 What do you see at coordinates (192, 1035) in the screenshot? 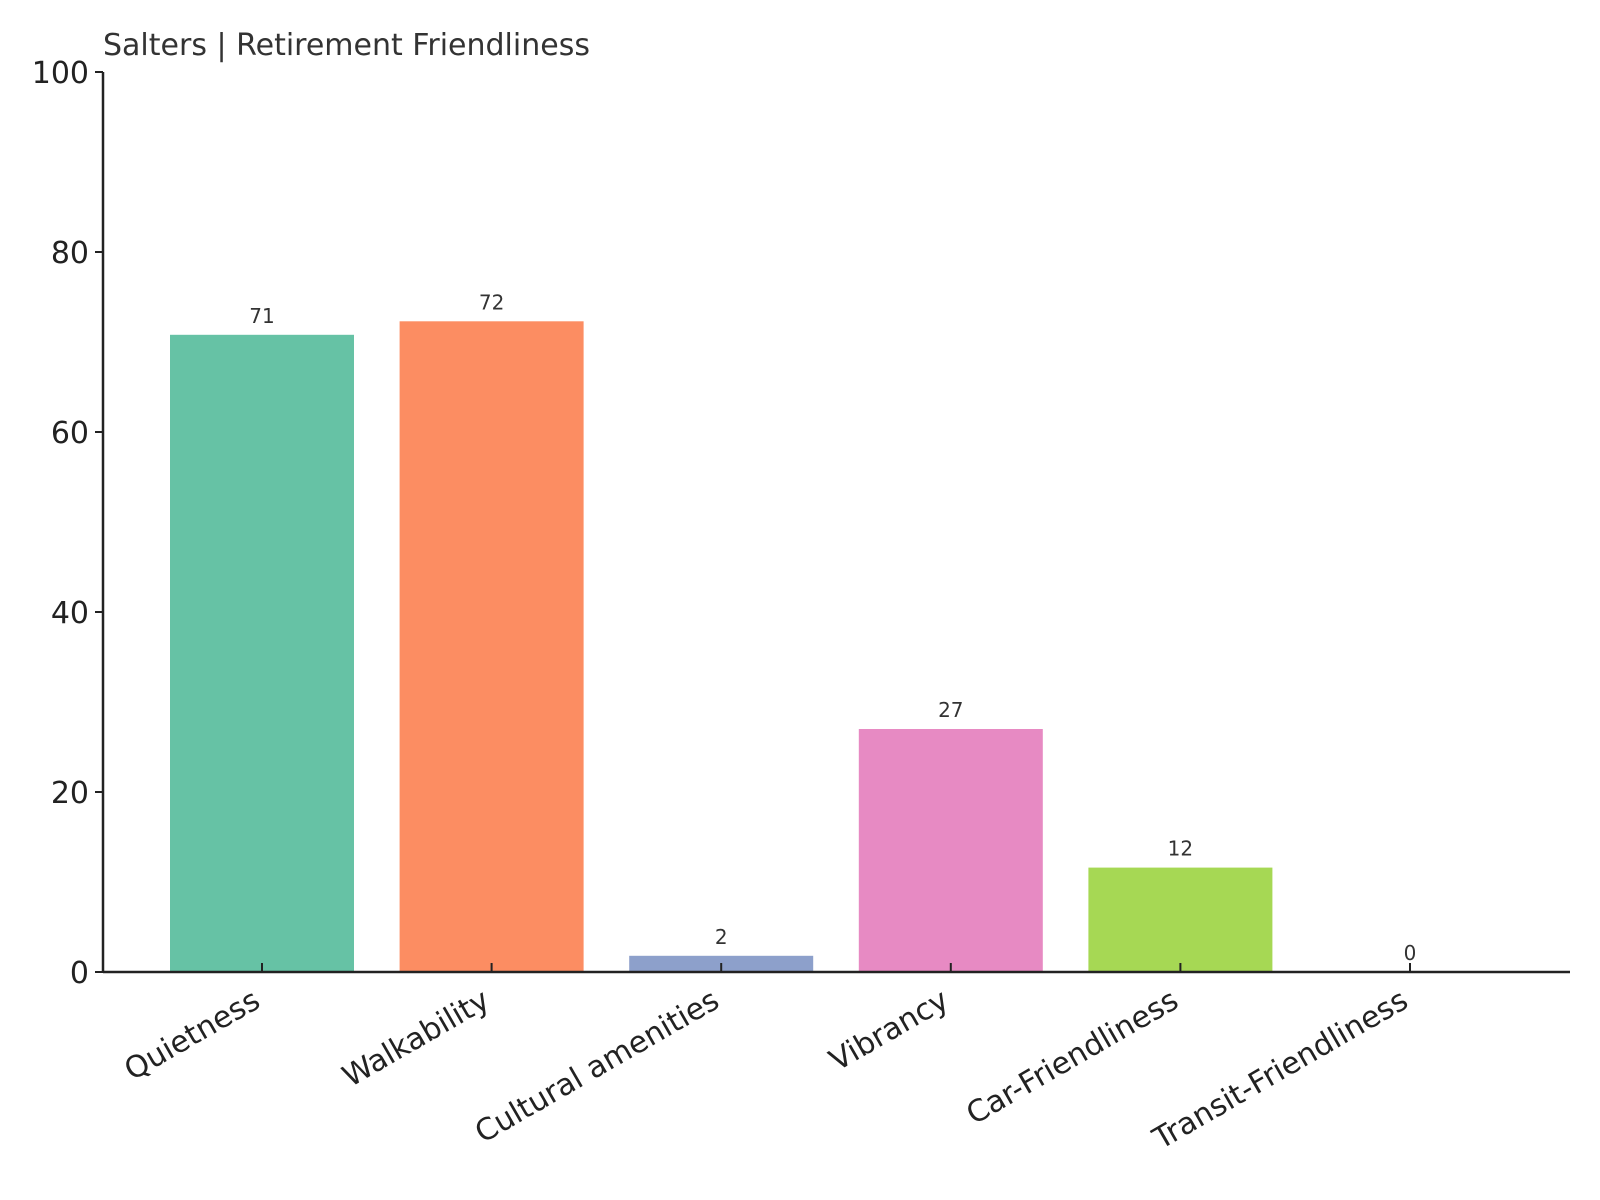
I see `x-tick-label: Quietness` at bounding box center [192, 1035].